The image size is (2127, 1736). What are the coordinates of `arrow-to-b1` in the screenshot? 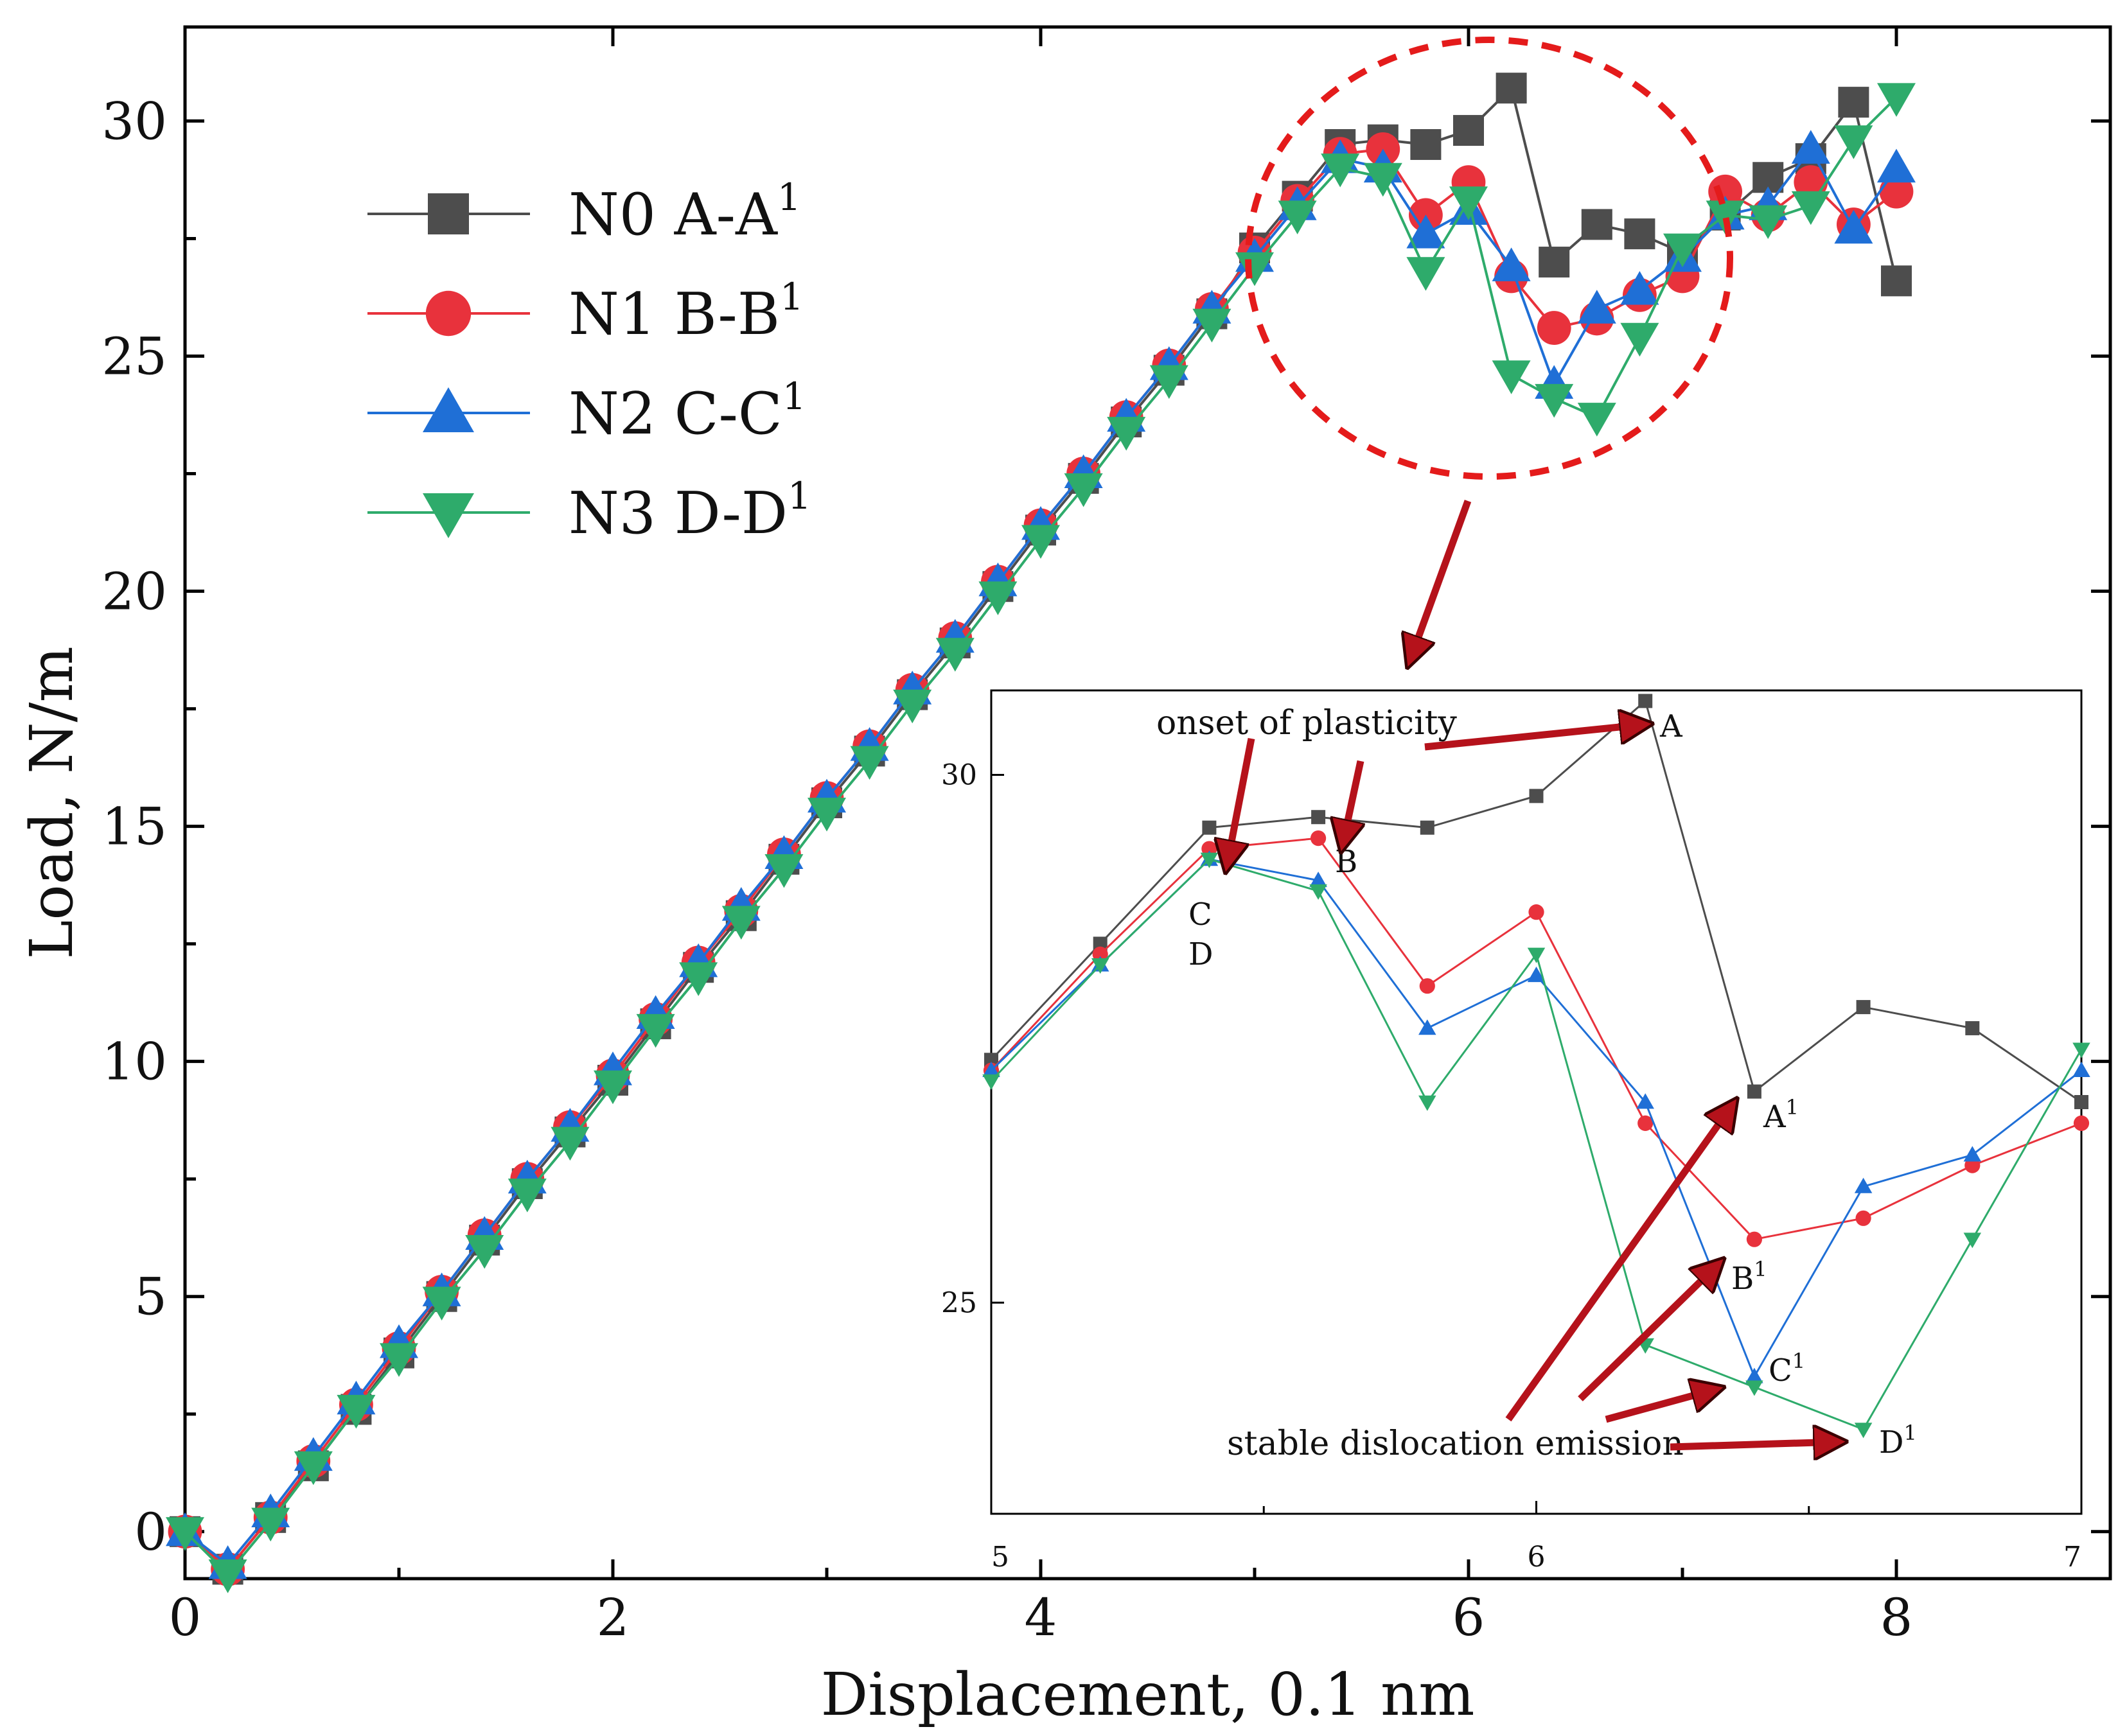 It's located at (1648, 1332).